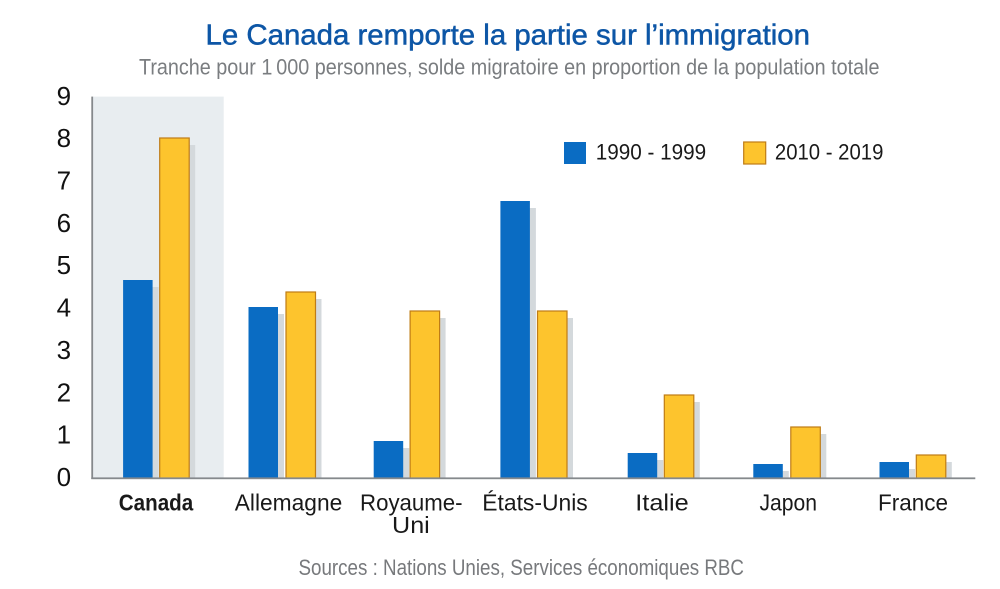  Describe the element at coordinates (289, 503) in the screenshot. I see `svg-text: Allemagne` at that location.